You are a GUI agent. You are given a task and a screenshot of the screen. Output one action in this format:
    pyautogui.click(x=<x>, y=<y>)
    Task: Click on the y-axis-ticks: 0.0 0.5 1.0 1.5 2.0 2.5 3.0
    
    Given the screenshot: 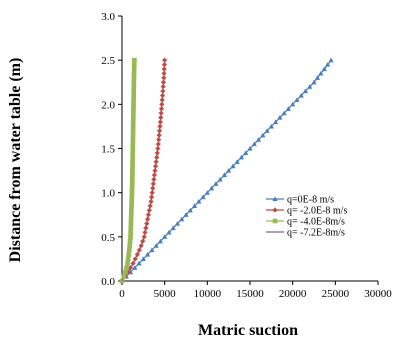 What is the action you would take?
    pyautogui.click(x=111, y=149)
    